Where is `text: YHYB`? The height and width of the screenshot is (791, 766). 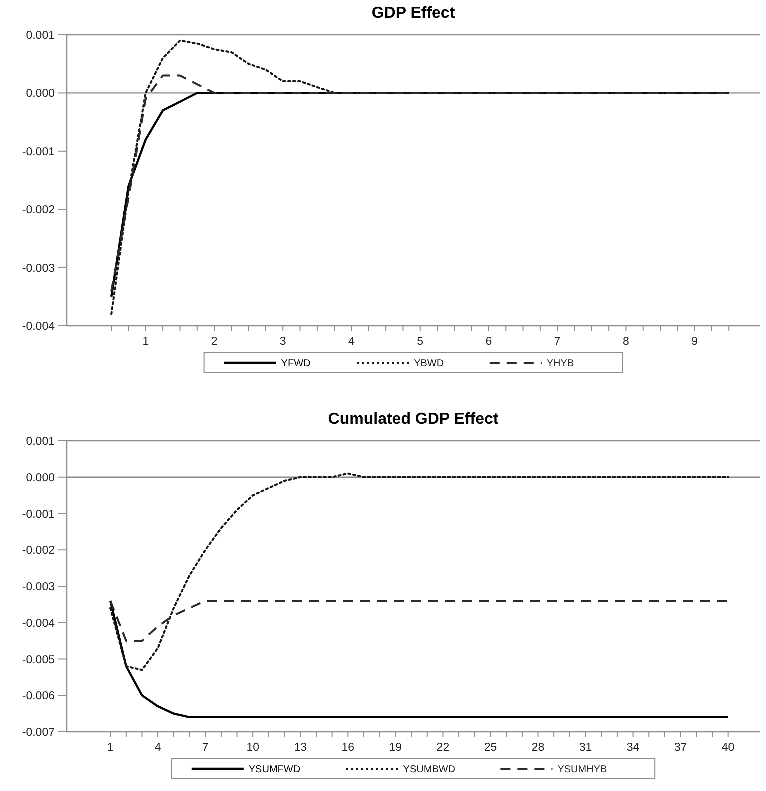 text: YHYB is located at coordinates (560, 364).